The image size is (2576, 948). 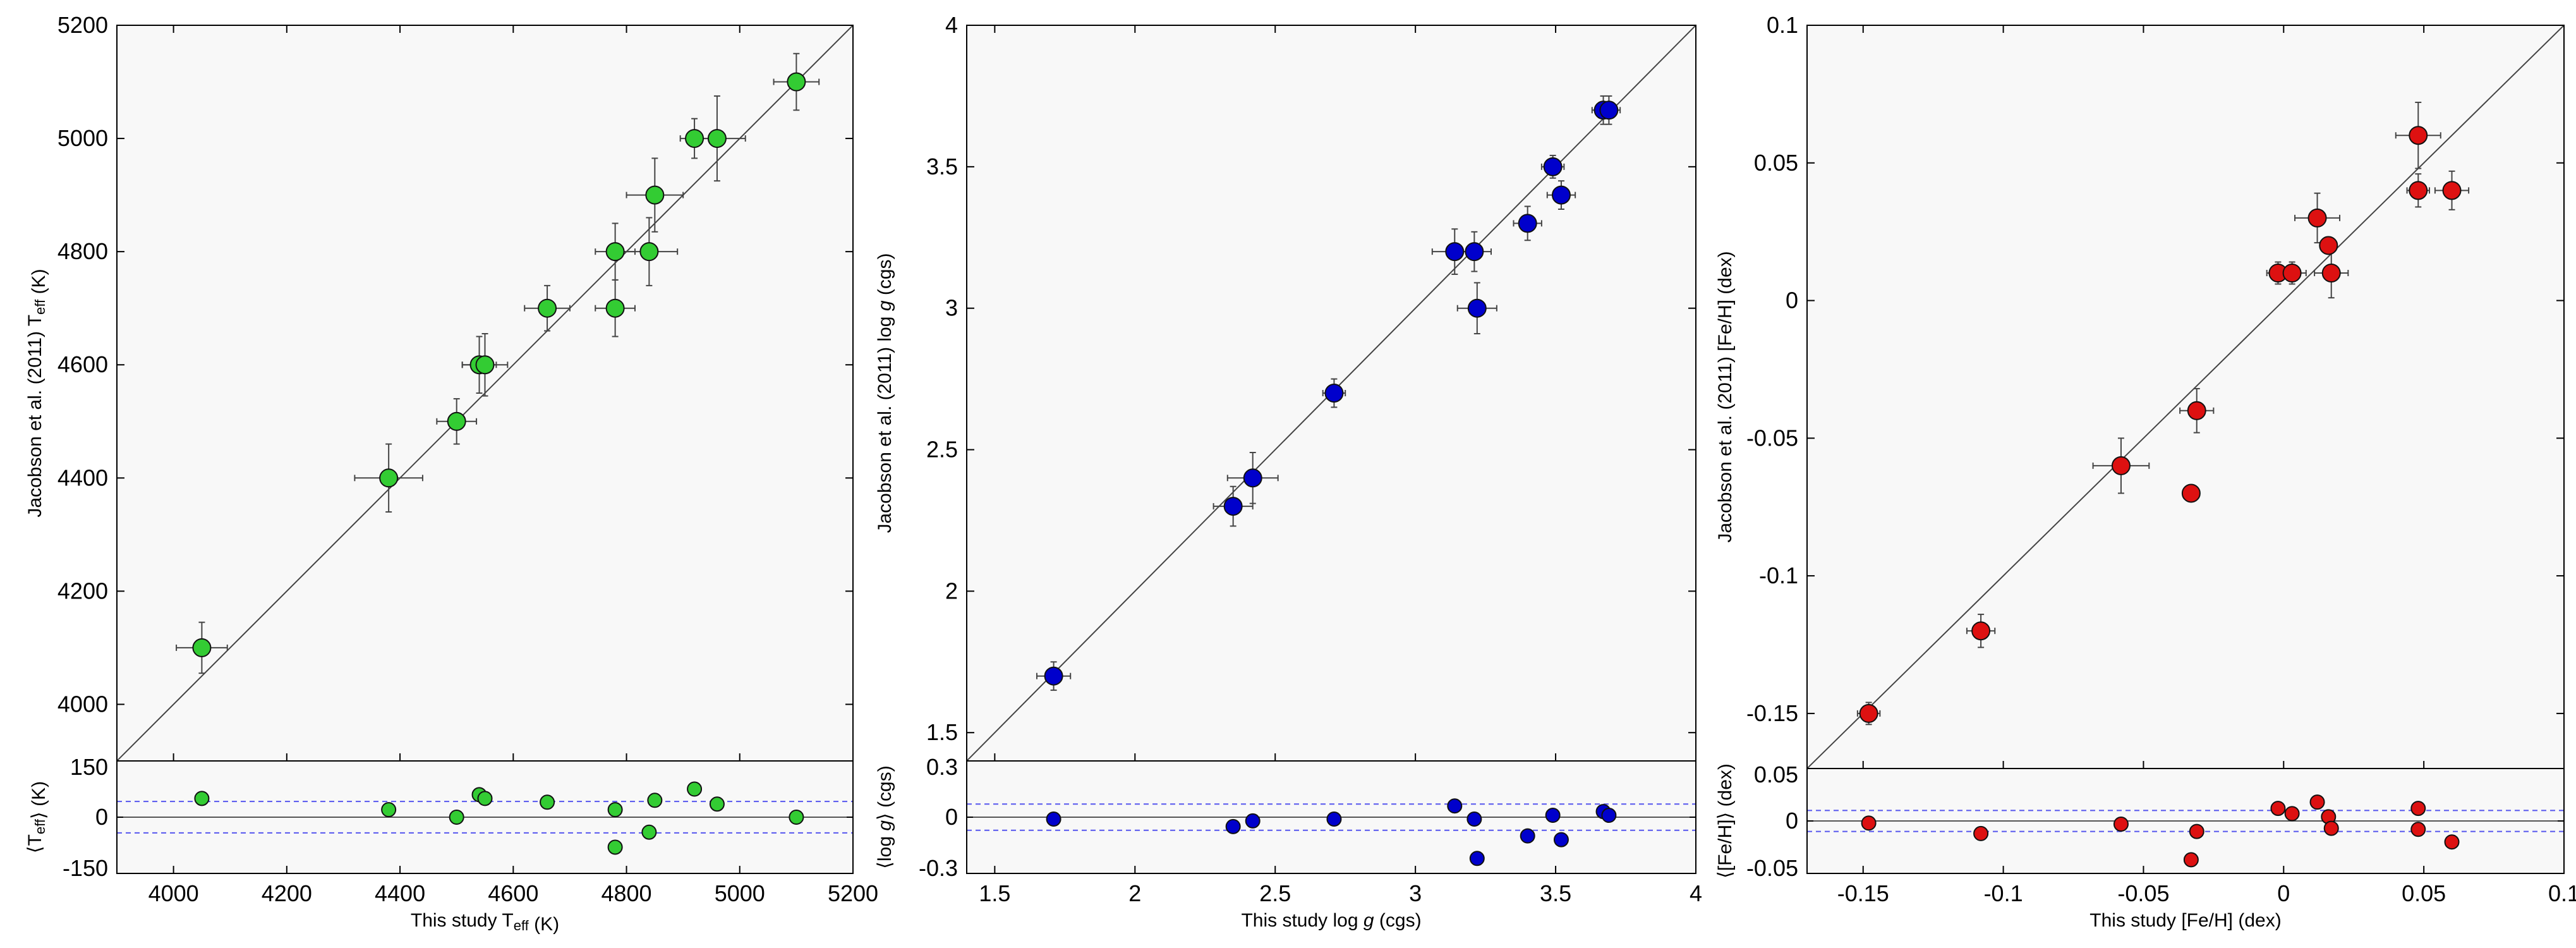 What do you see at coordinates (853, 893) in the screenshot?
I see `x-tick-label: 5200` at bounding box center [853, 893].